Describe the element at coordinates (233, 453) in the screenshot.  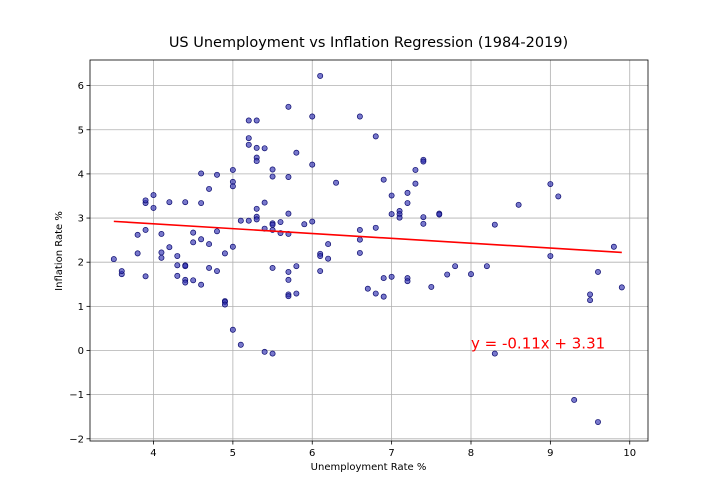
I see `x-tick-label: 5` at that location.